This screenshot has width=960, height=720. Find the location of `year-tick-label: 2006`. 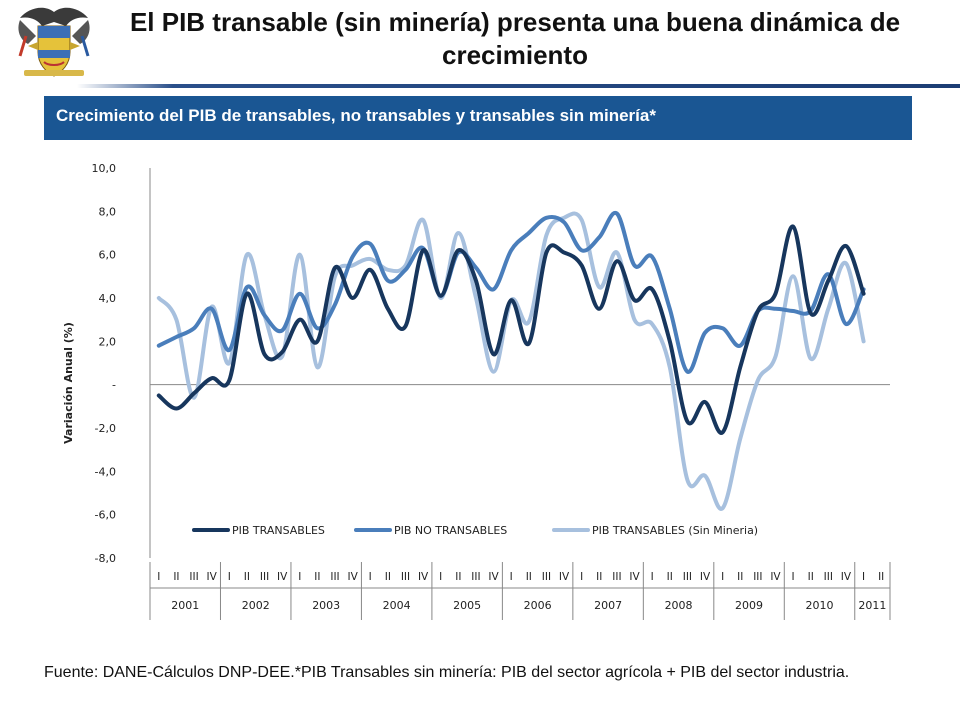

year-tick-label: 2006 is located at coordinates (538, 605).